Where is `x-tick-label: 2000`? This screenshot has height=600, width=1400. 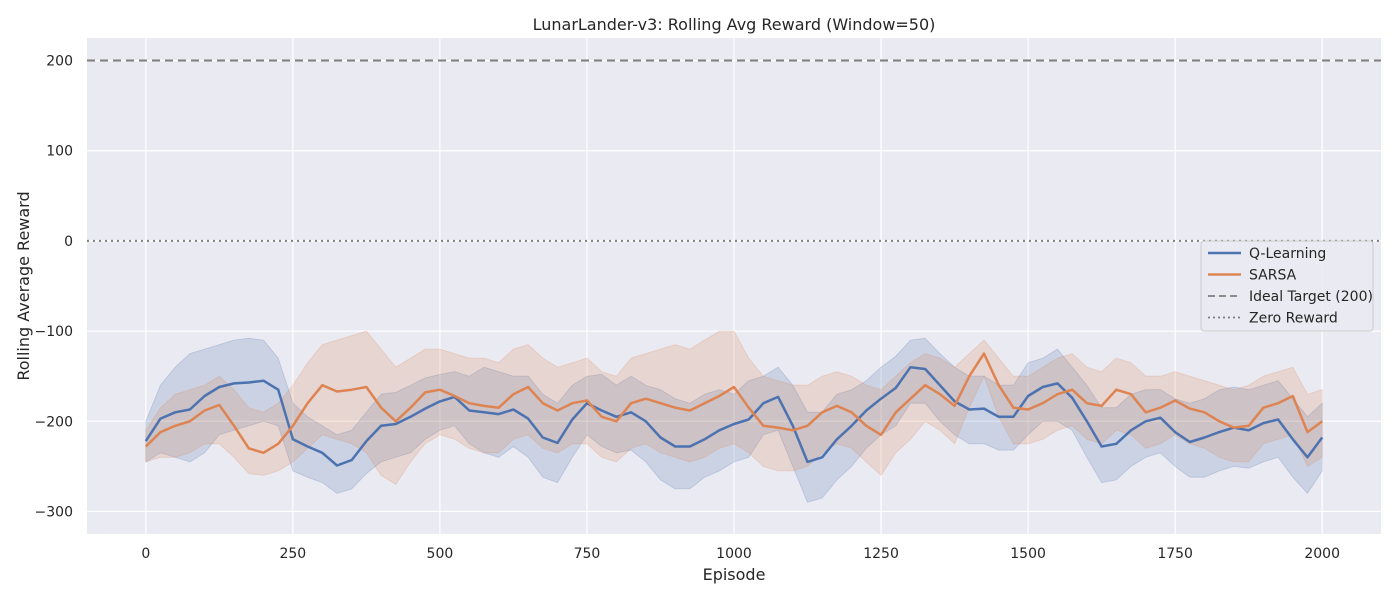
x-tick-label: 2000 is located at coordinates (1322, 554).